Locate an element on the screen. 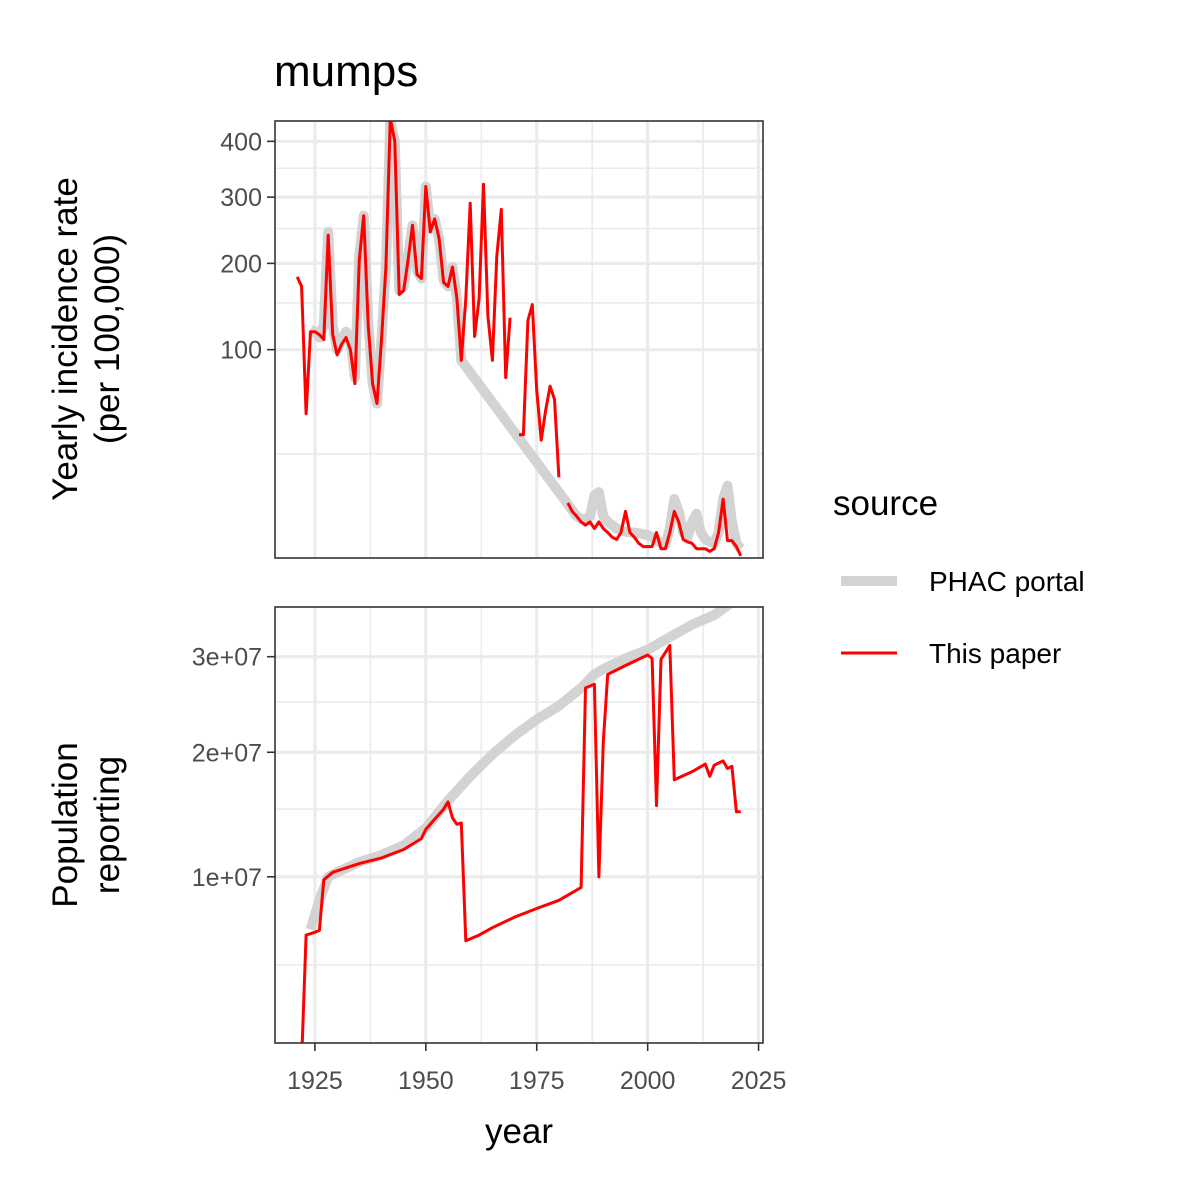 Image resolution: width=1200 pixels, height=1200 pixels. x-axis: 1925 1950 1975 2000 2025 is located at coordinates (536, 1069).